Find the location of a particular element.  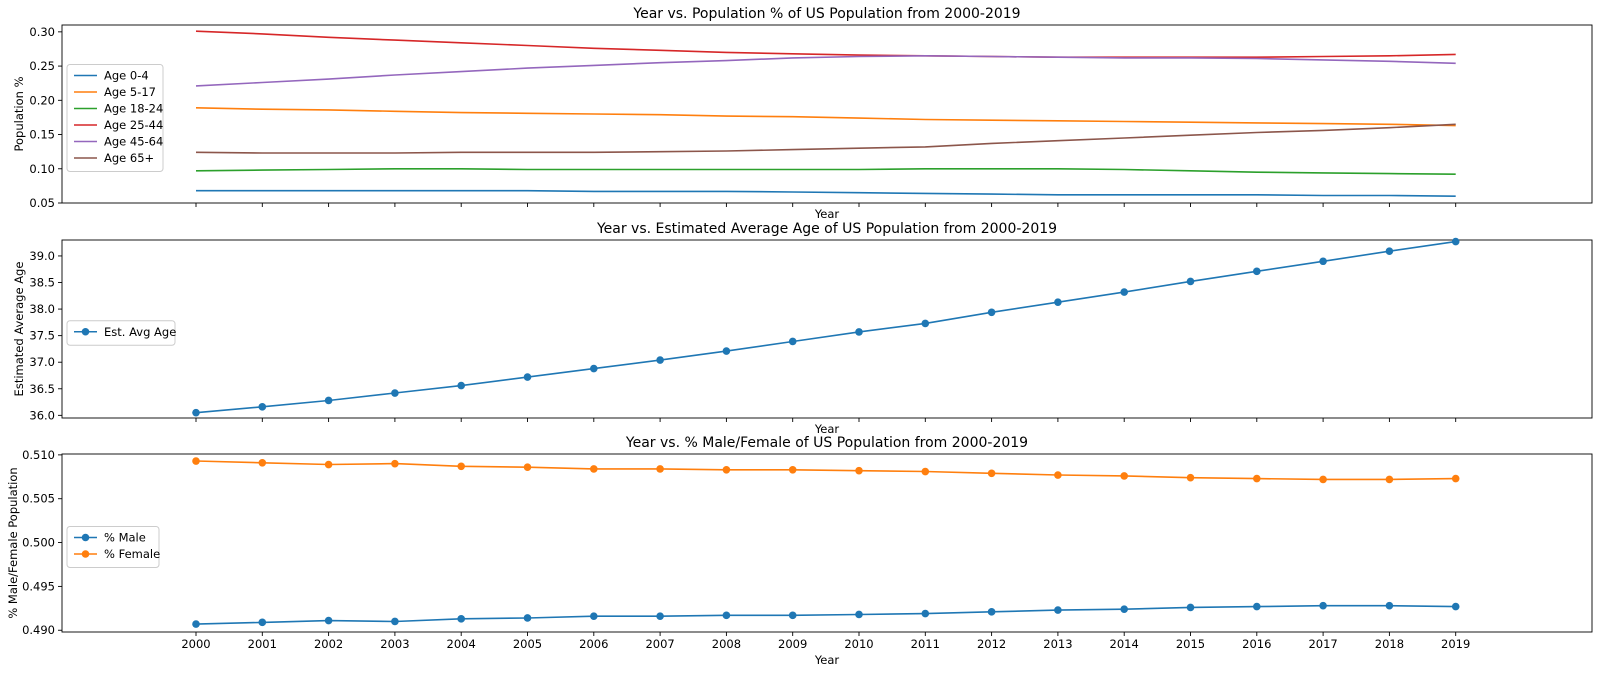

x-tick-label: 2005 is located at coordinates (527, 644).